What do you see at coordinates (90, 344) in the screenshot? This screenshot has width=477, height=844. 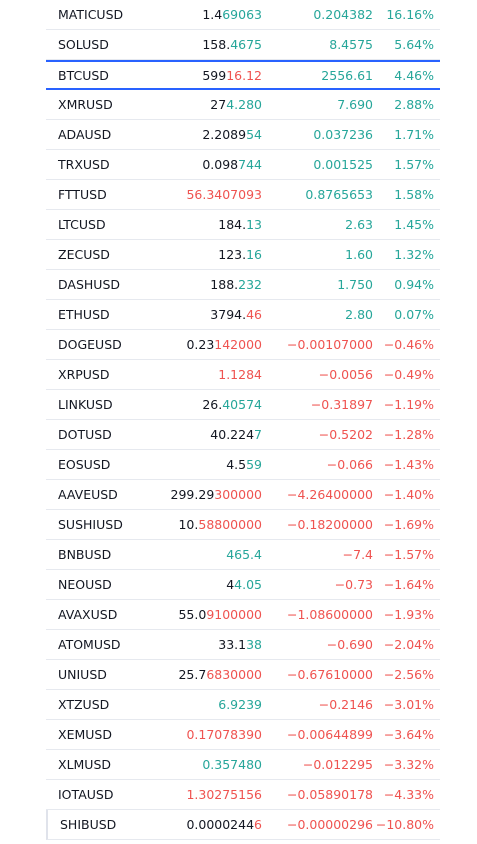 I see `symbol: DOGEUSD` at bounding box center [90, 344].